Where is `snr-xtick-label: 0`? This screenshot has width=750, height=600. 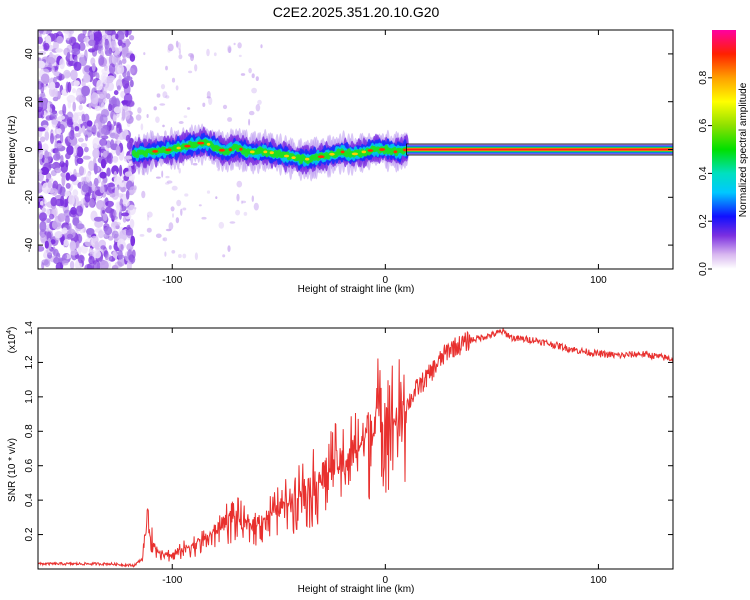
snr-xtick-label: 0 is located at coordinates (386, 580).